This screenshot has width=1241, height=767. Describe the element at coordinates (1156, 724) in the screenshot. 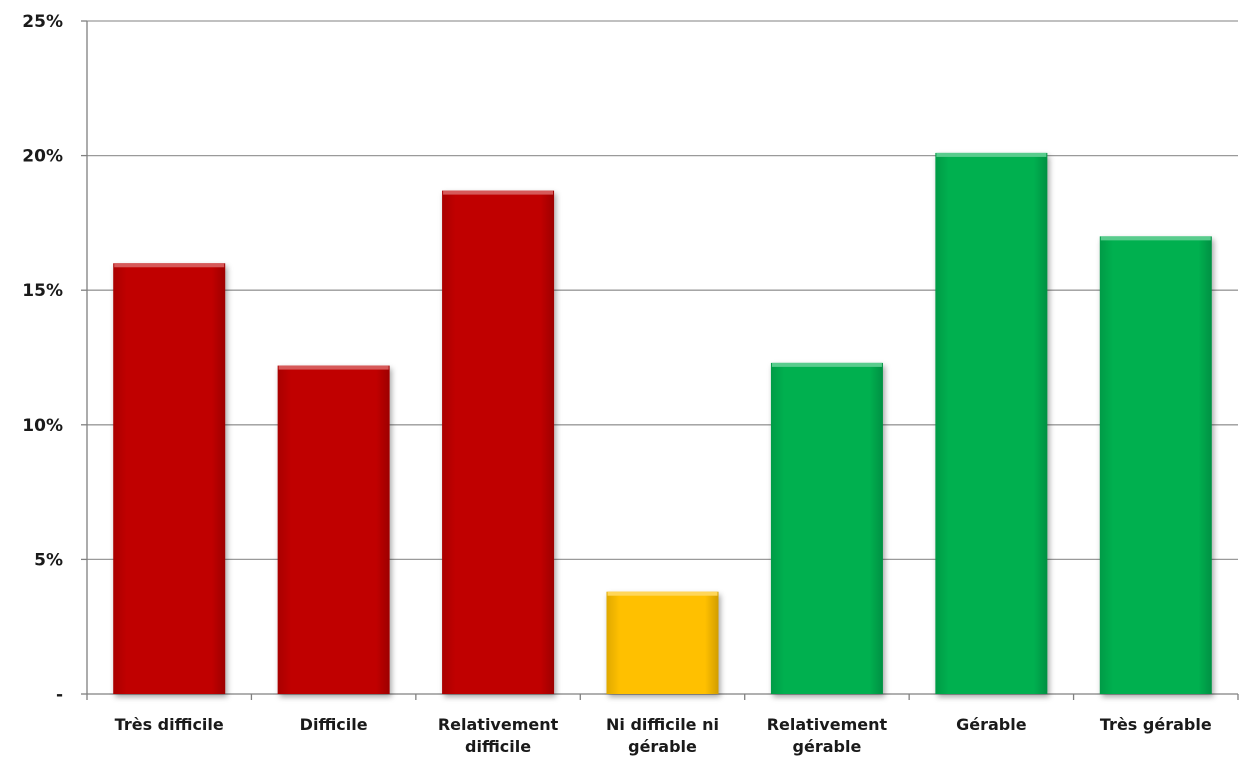

I see `x-tick-label: Très gérable` at that location.